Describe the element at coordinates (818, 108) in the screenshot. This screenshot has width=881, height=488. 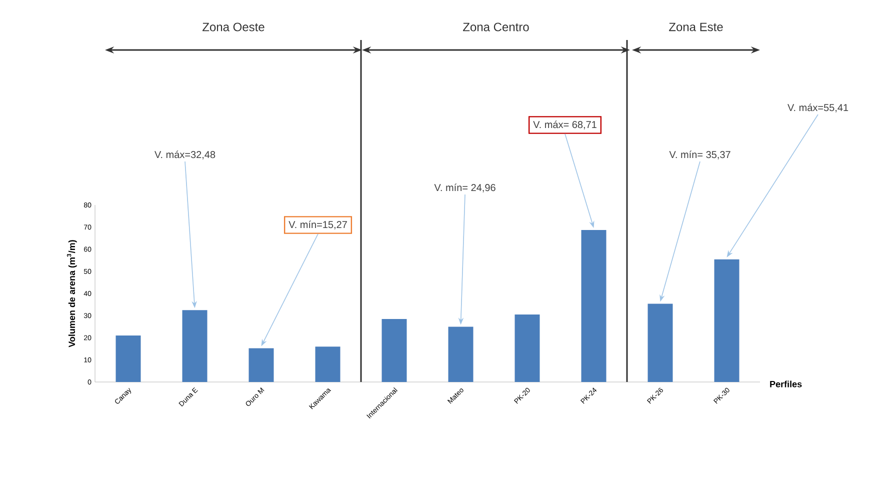
I see `annotation: V. máx=55,41` at that location.